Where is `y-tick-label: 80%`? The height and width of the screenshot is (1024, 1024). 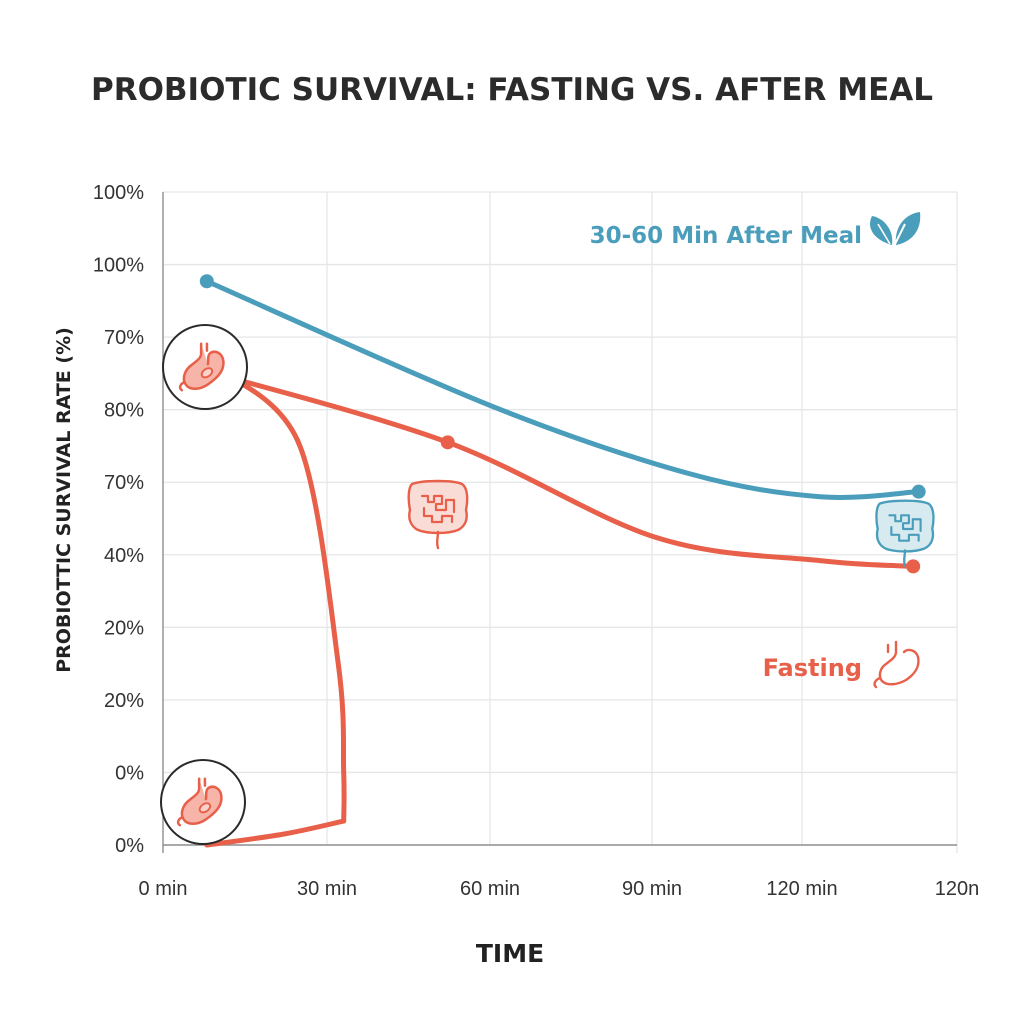
y-tick-label: 80% is located at coordinates (124, 411).